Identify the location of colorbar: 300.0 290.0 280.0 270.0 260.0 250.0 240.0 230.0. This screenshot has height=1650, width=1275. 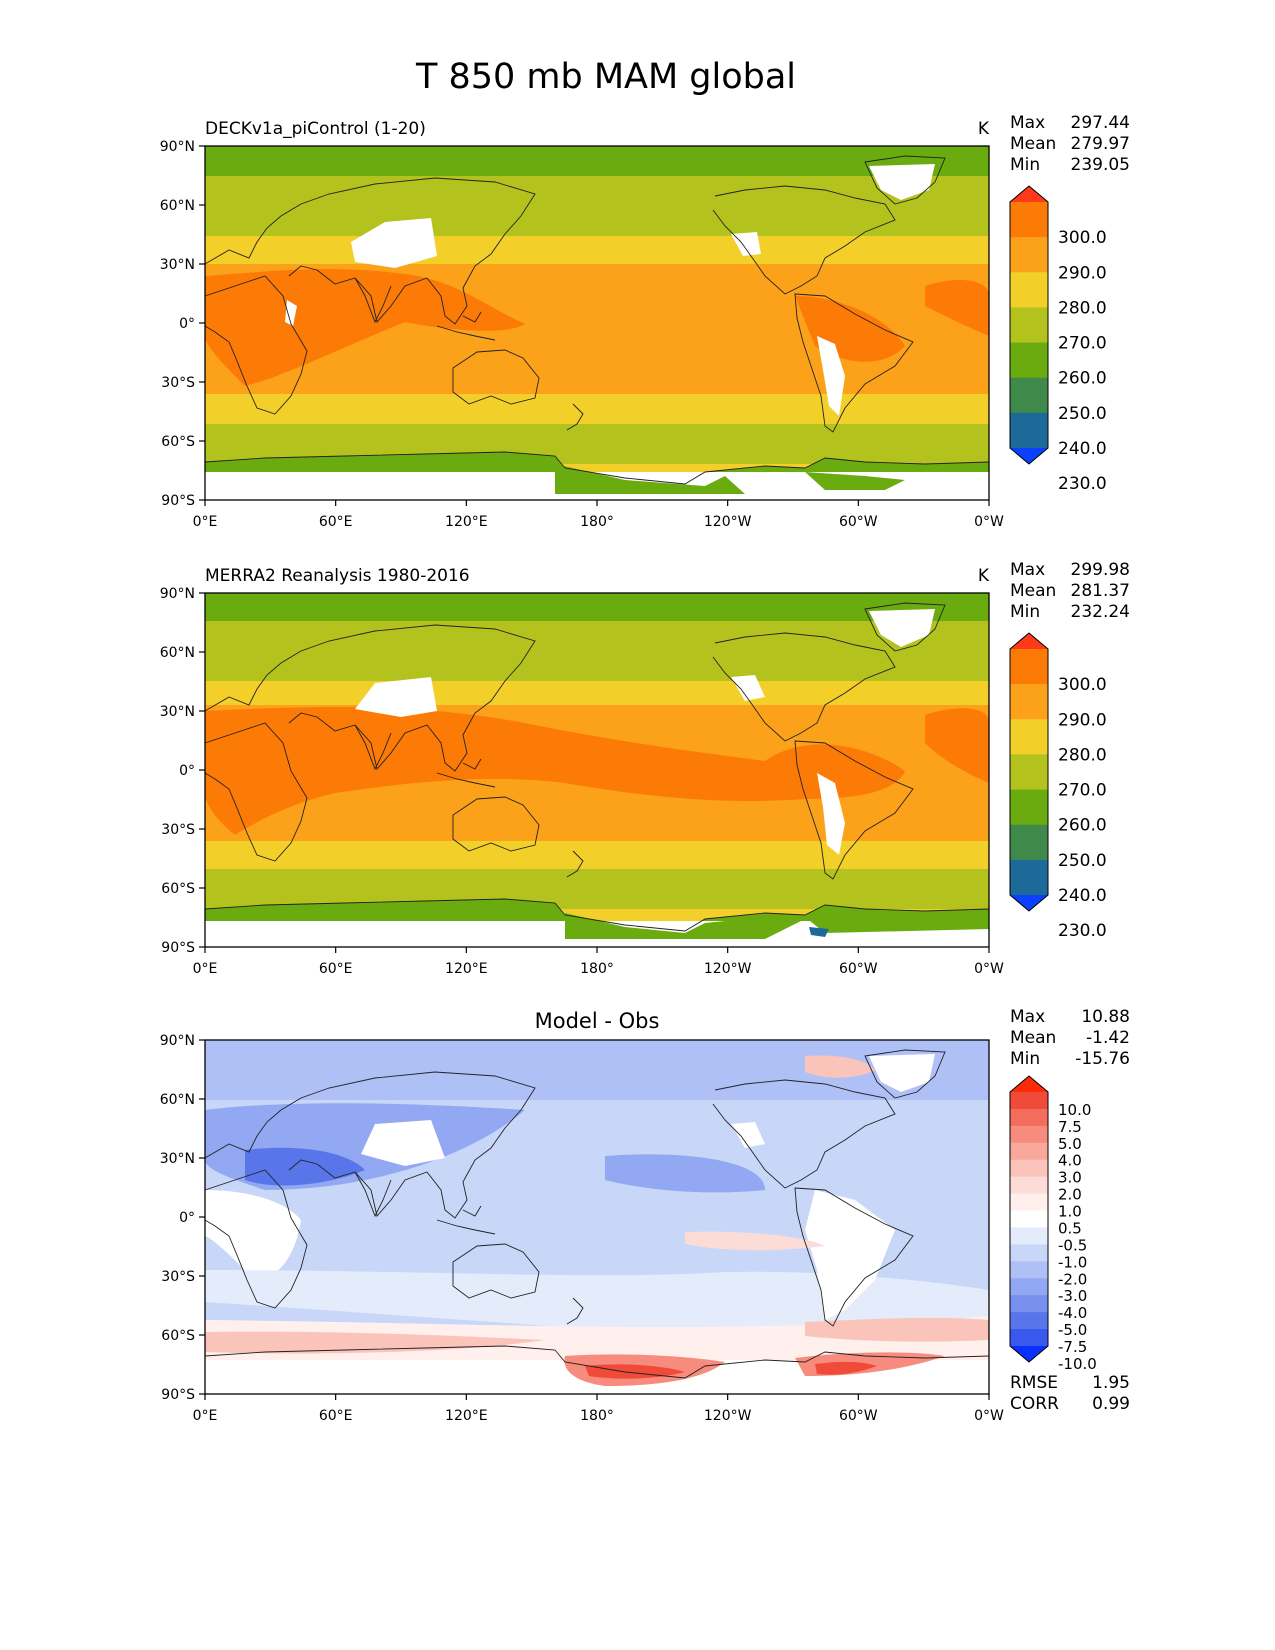
(1058, 339).